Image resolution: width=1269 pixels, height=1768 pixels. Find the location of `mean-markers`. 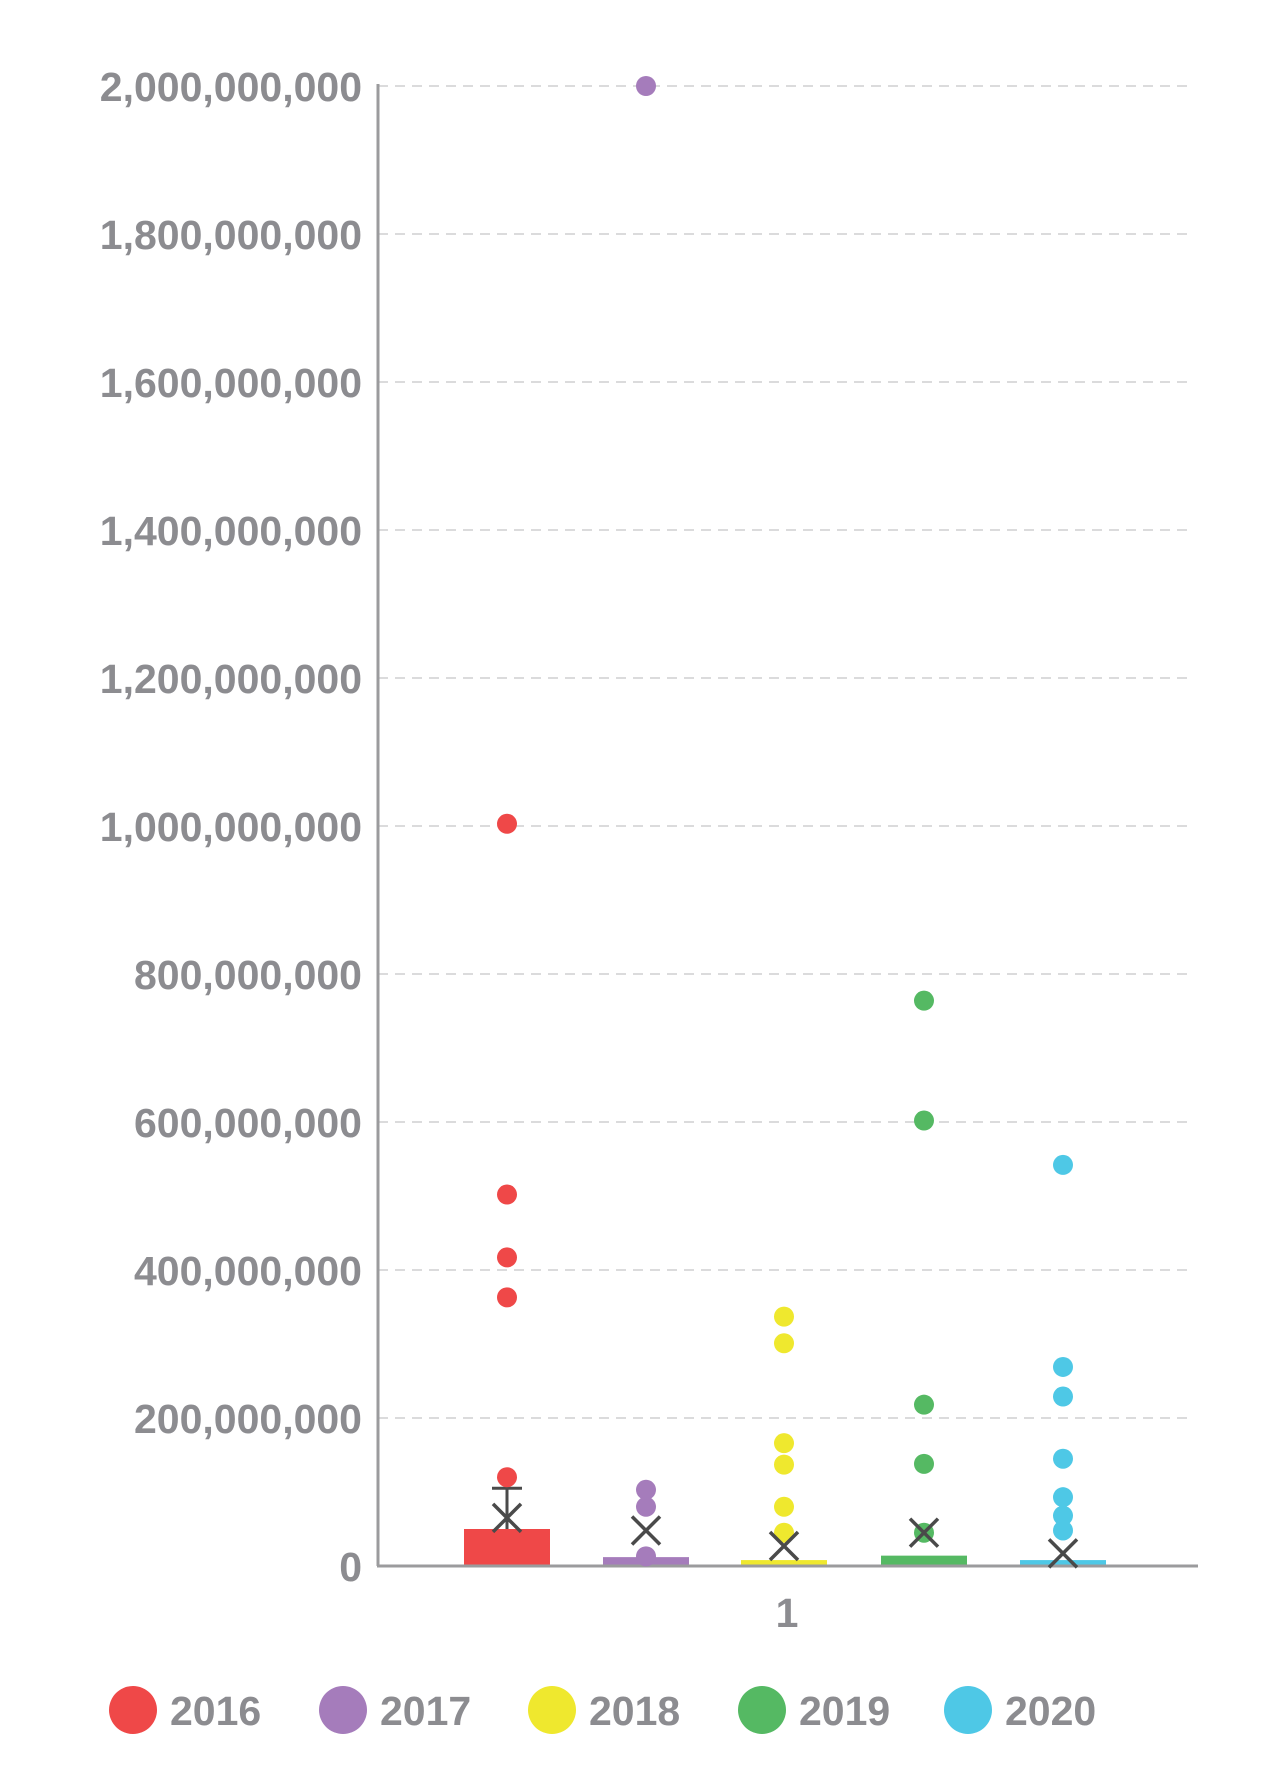

mean-markers is located at coordinates (785, 1535).